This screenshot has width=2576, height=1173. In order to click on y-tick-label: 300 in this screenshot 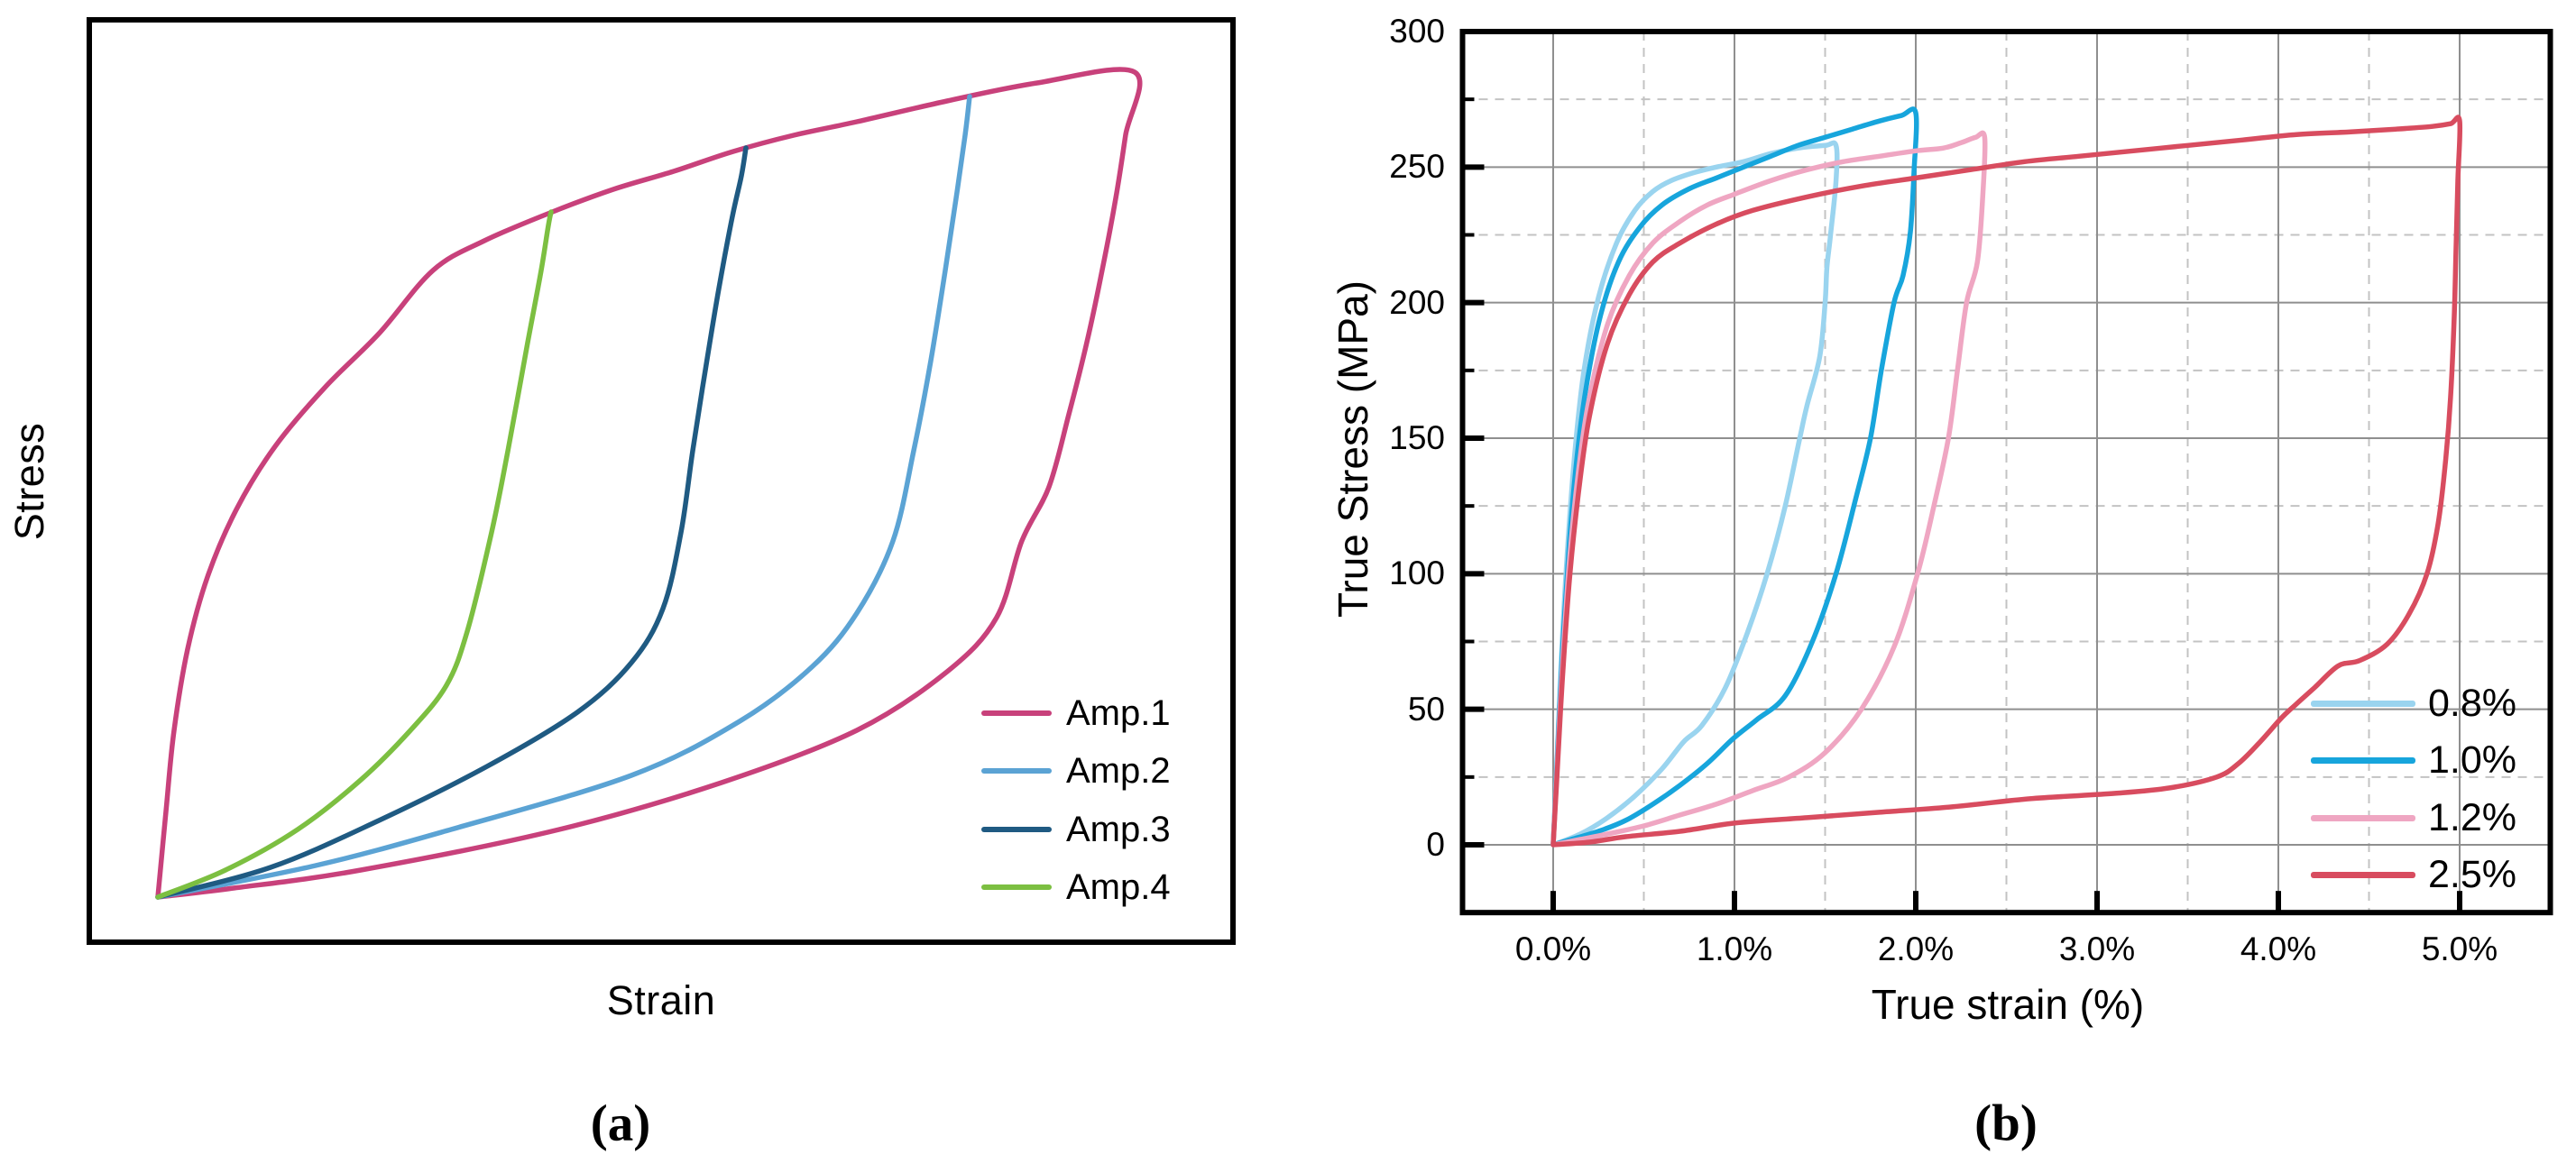, I will do `click(1417, 31)`.